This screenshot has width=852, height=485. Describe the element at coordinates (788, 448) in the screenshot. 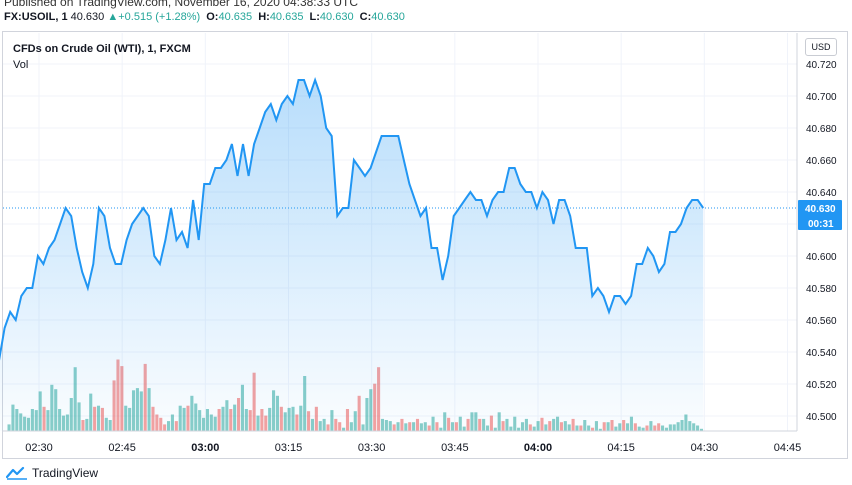

I see `time-tick-label: 04:45` at that location.